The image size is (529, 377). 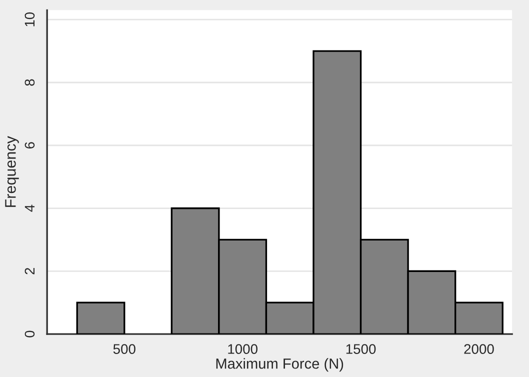 I want to click on y-tick-label: 0, so click(x=29, y=334).